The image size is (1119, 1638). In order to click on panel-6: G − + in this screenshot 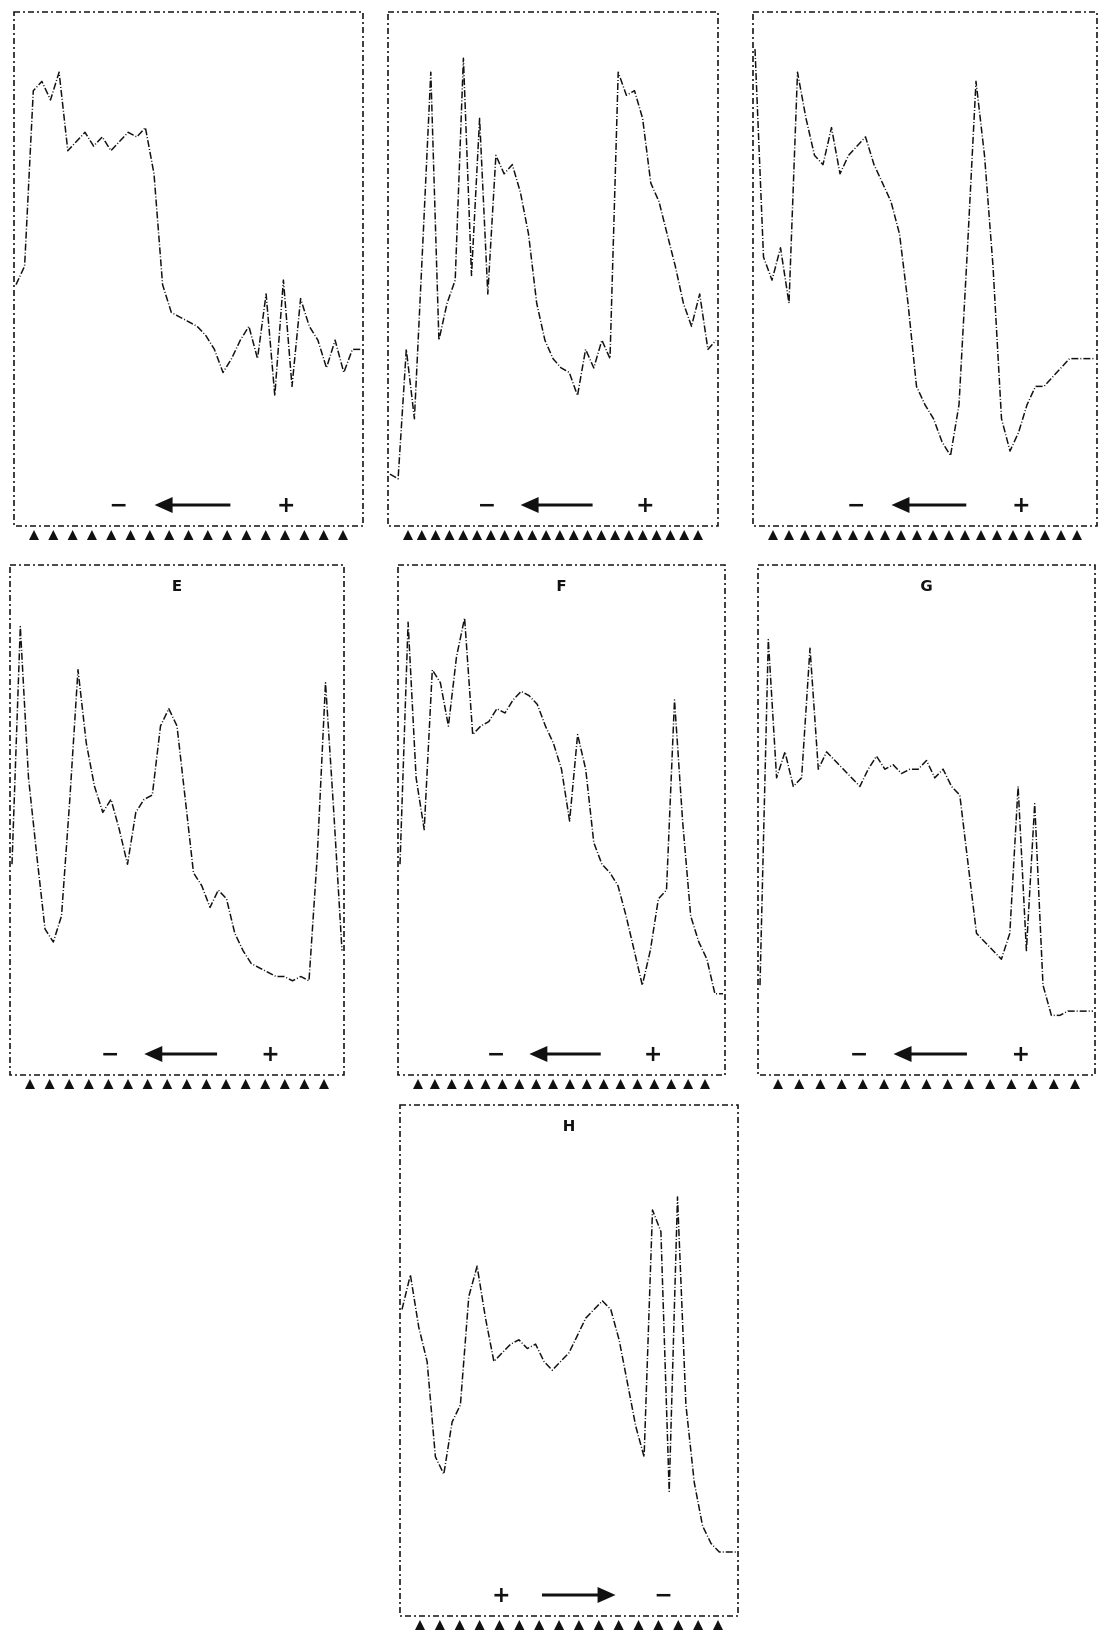, I will do `click(926, 826)`.